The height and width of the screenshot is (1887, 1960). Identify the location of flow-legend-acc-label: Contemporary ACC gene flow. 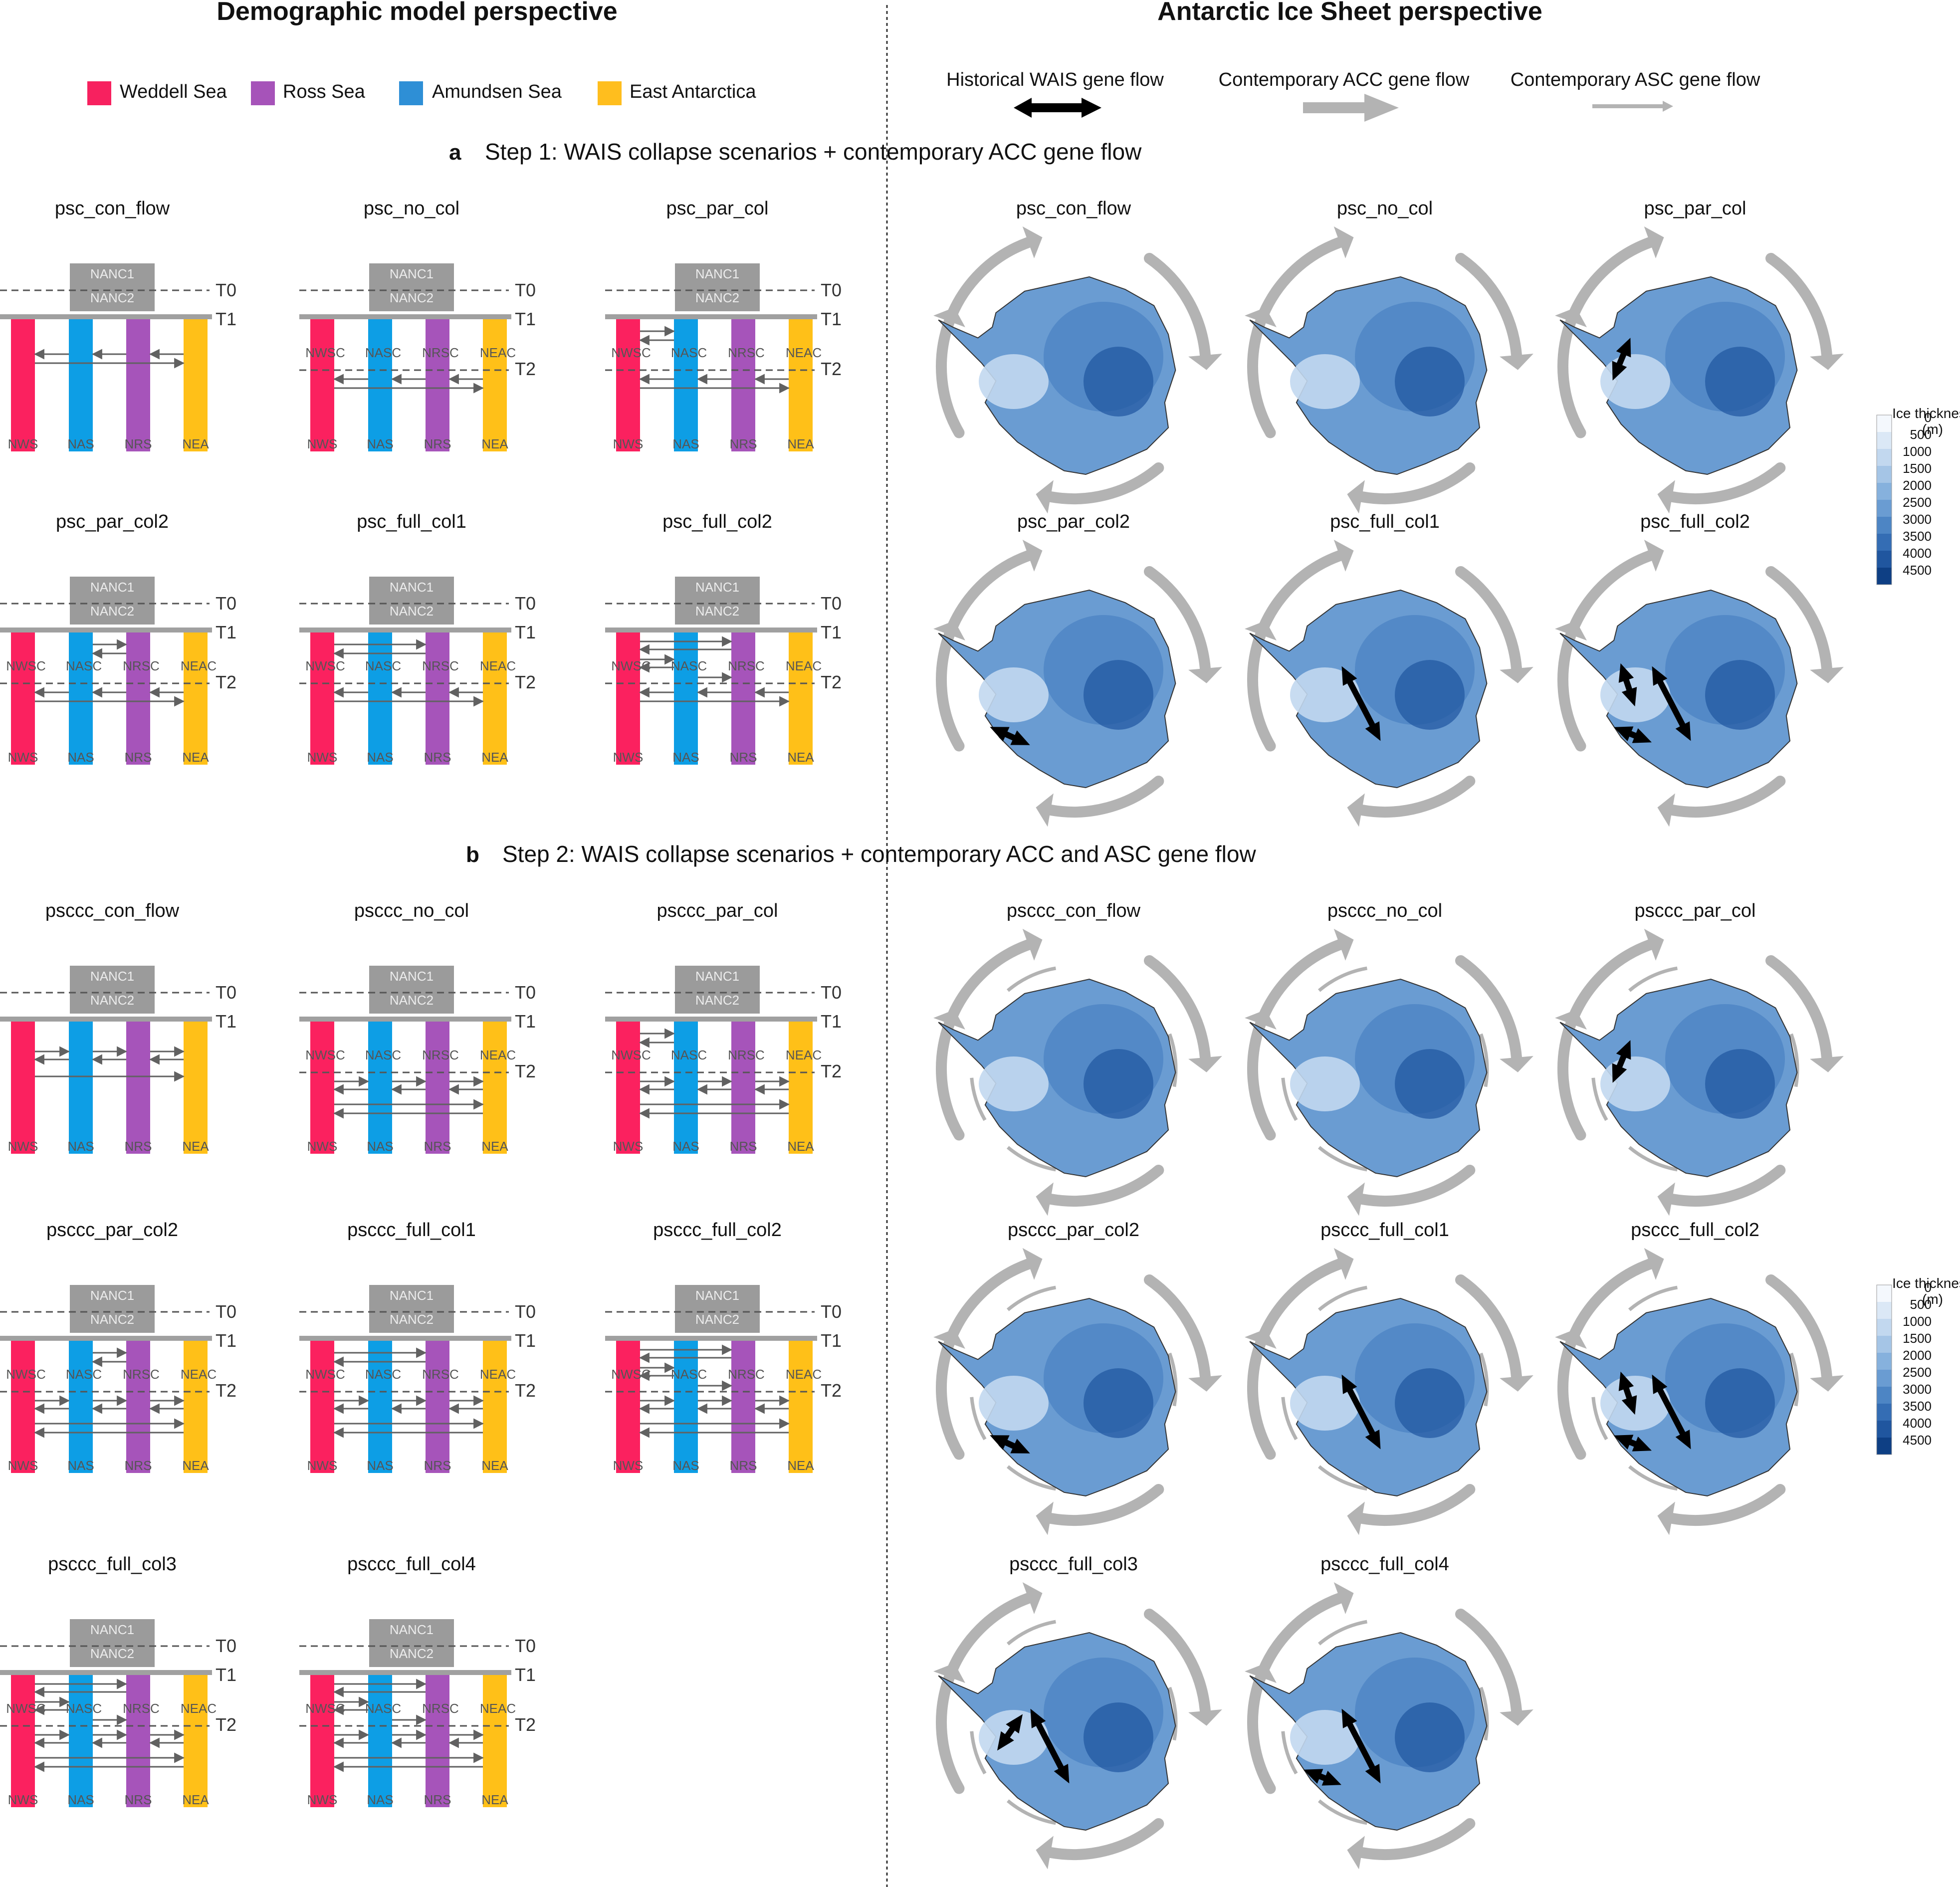
(1344, 79).